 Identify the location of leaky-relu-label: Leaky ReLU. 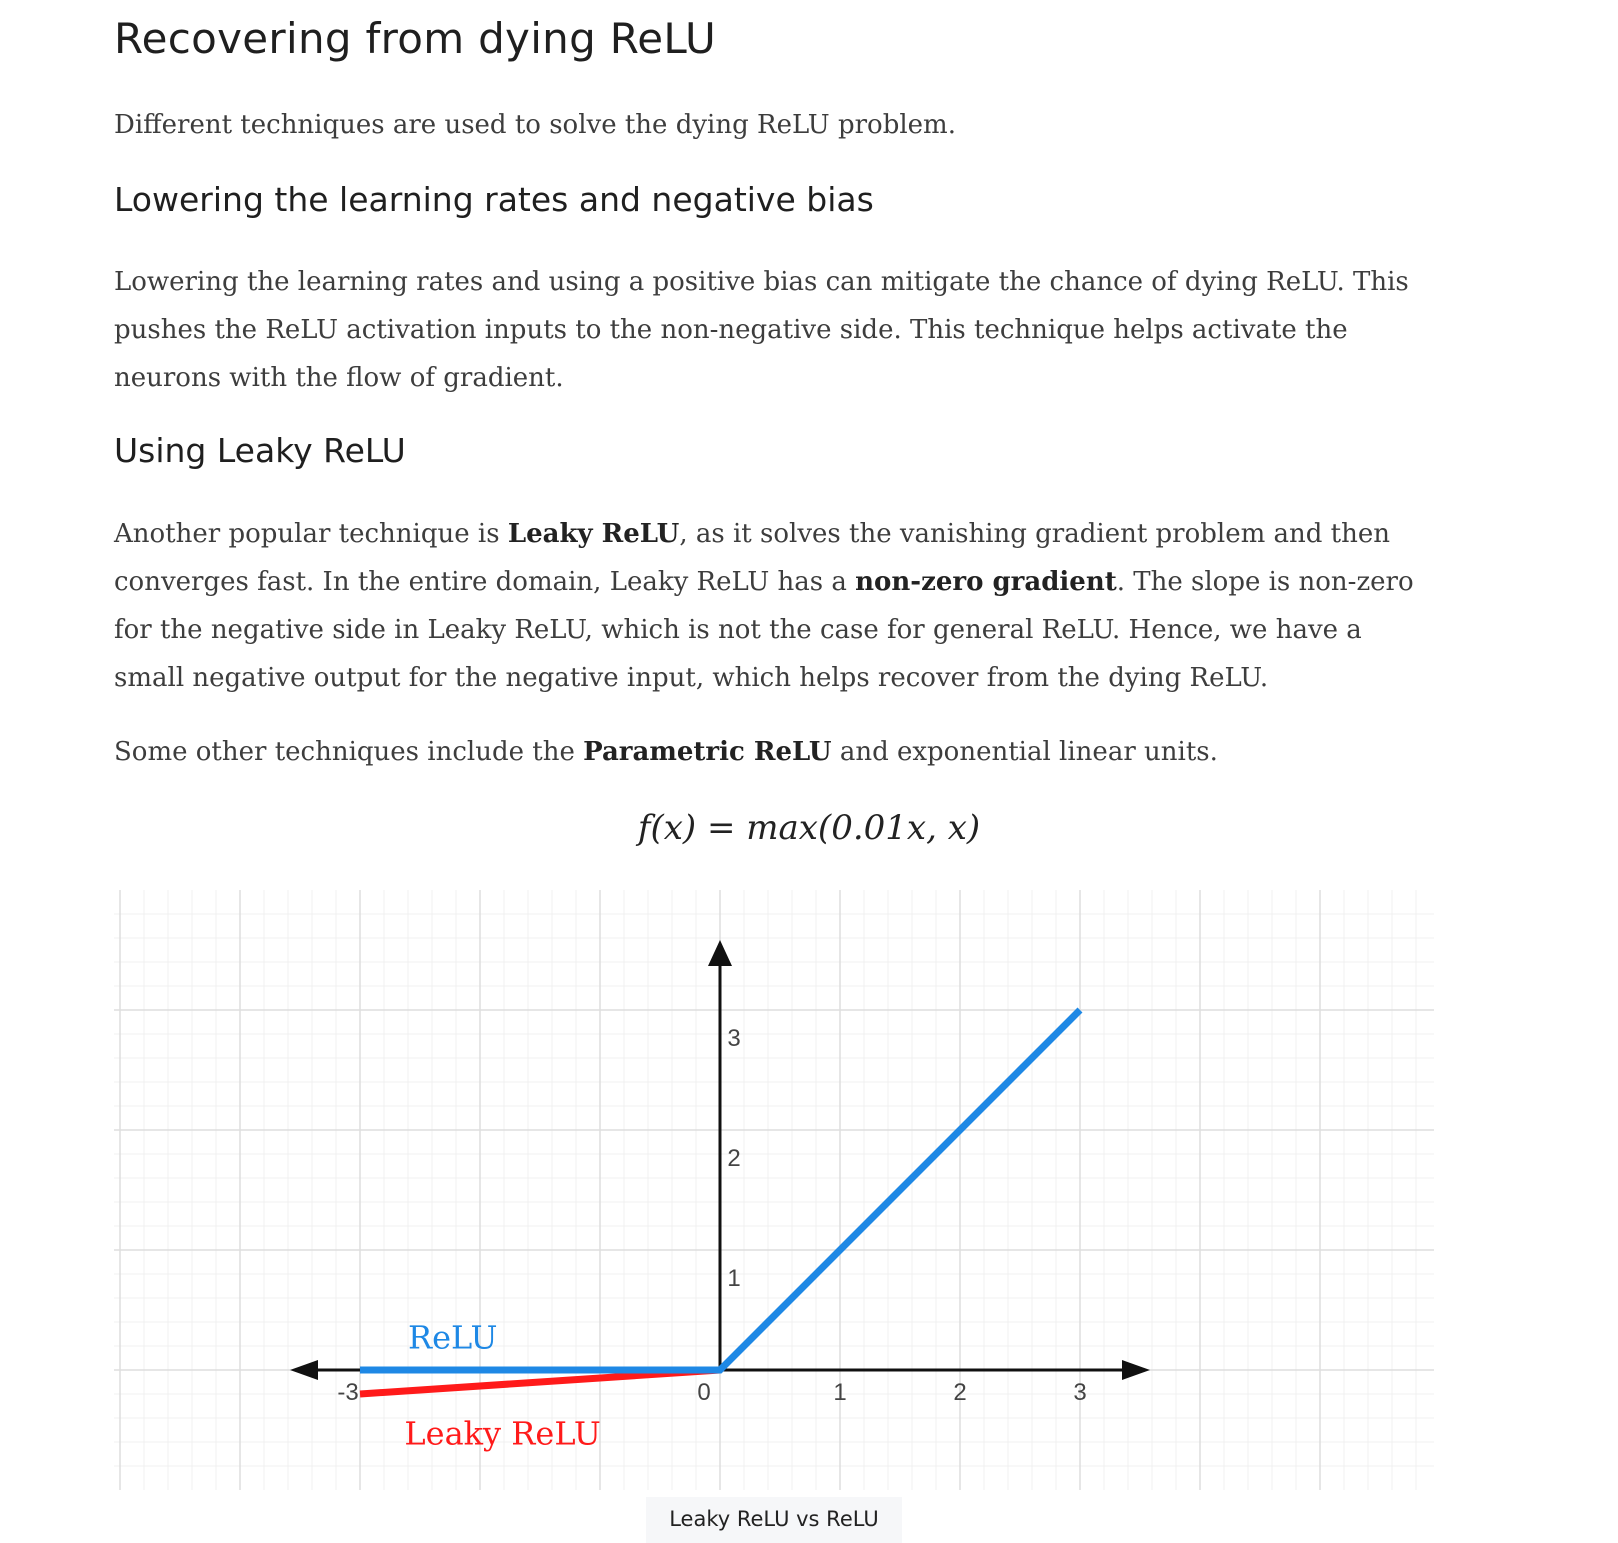
(502, 1433).